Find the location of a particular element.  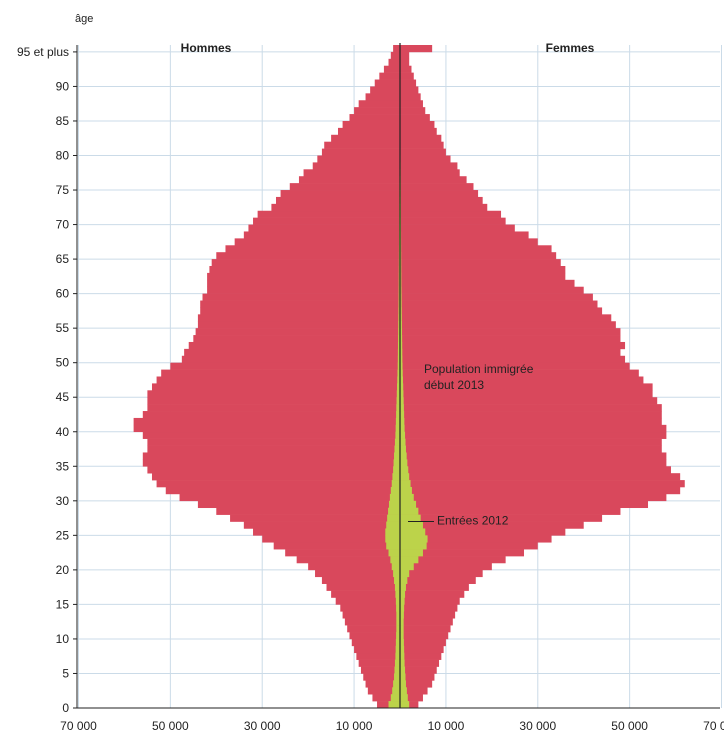

y-tick-label: 40 is located at coordinates (63, 432).